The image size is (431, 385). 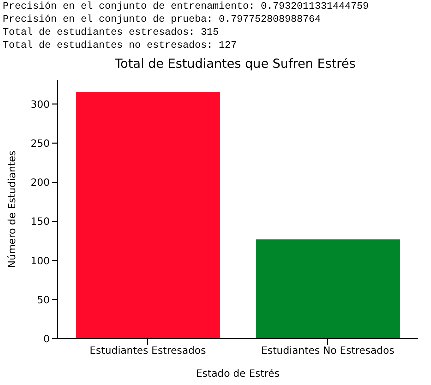 What do you see at coordinates (186, 7) in the screenshot?
I see `text: Precisión en el conjunto de entrenamiento: 0.7932011331444759` at bounding box center [186, 7].